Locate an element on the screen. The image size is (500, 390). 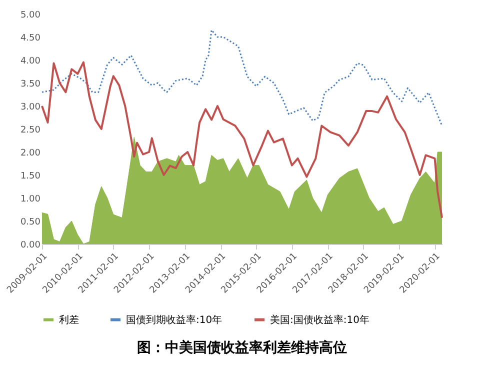
y-tick-label: 5.00 is located at coordinates (30, 15).